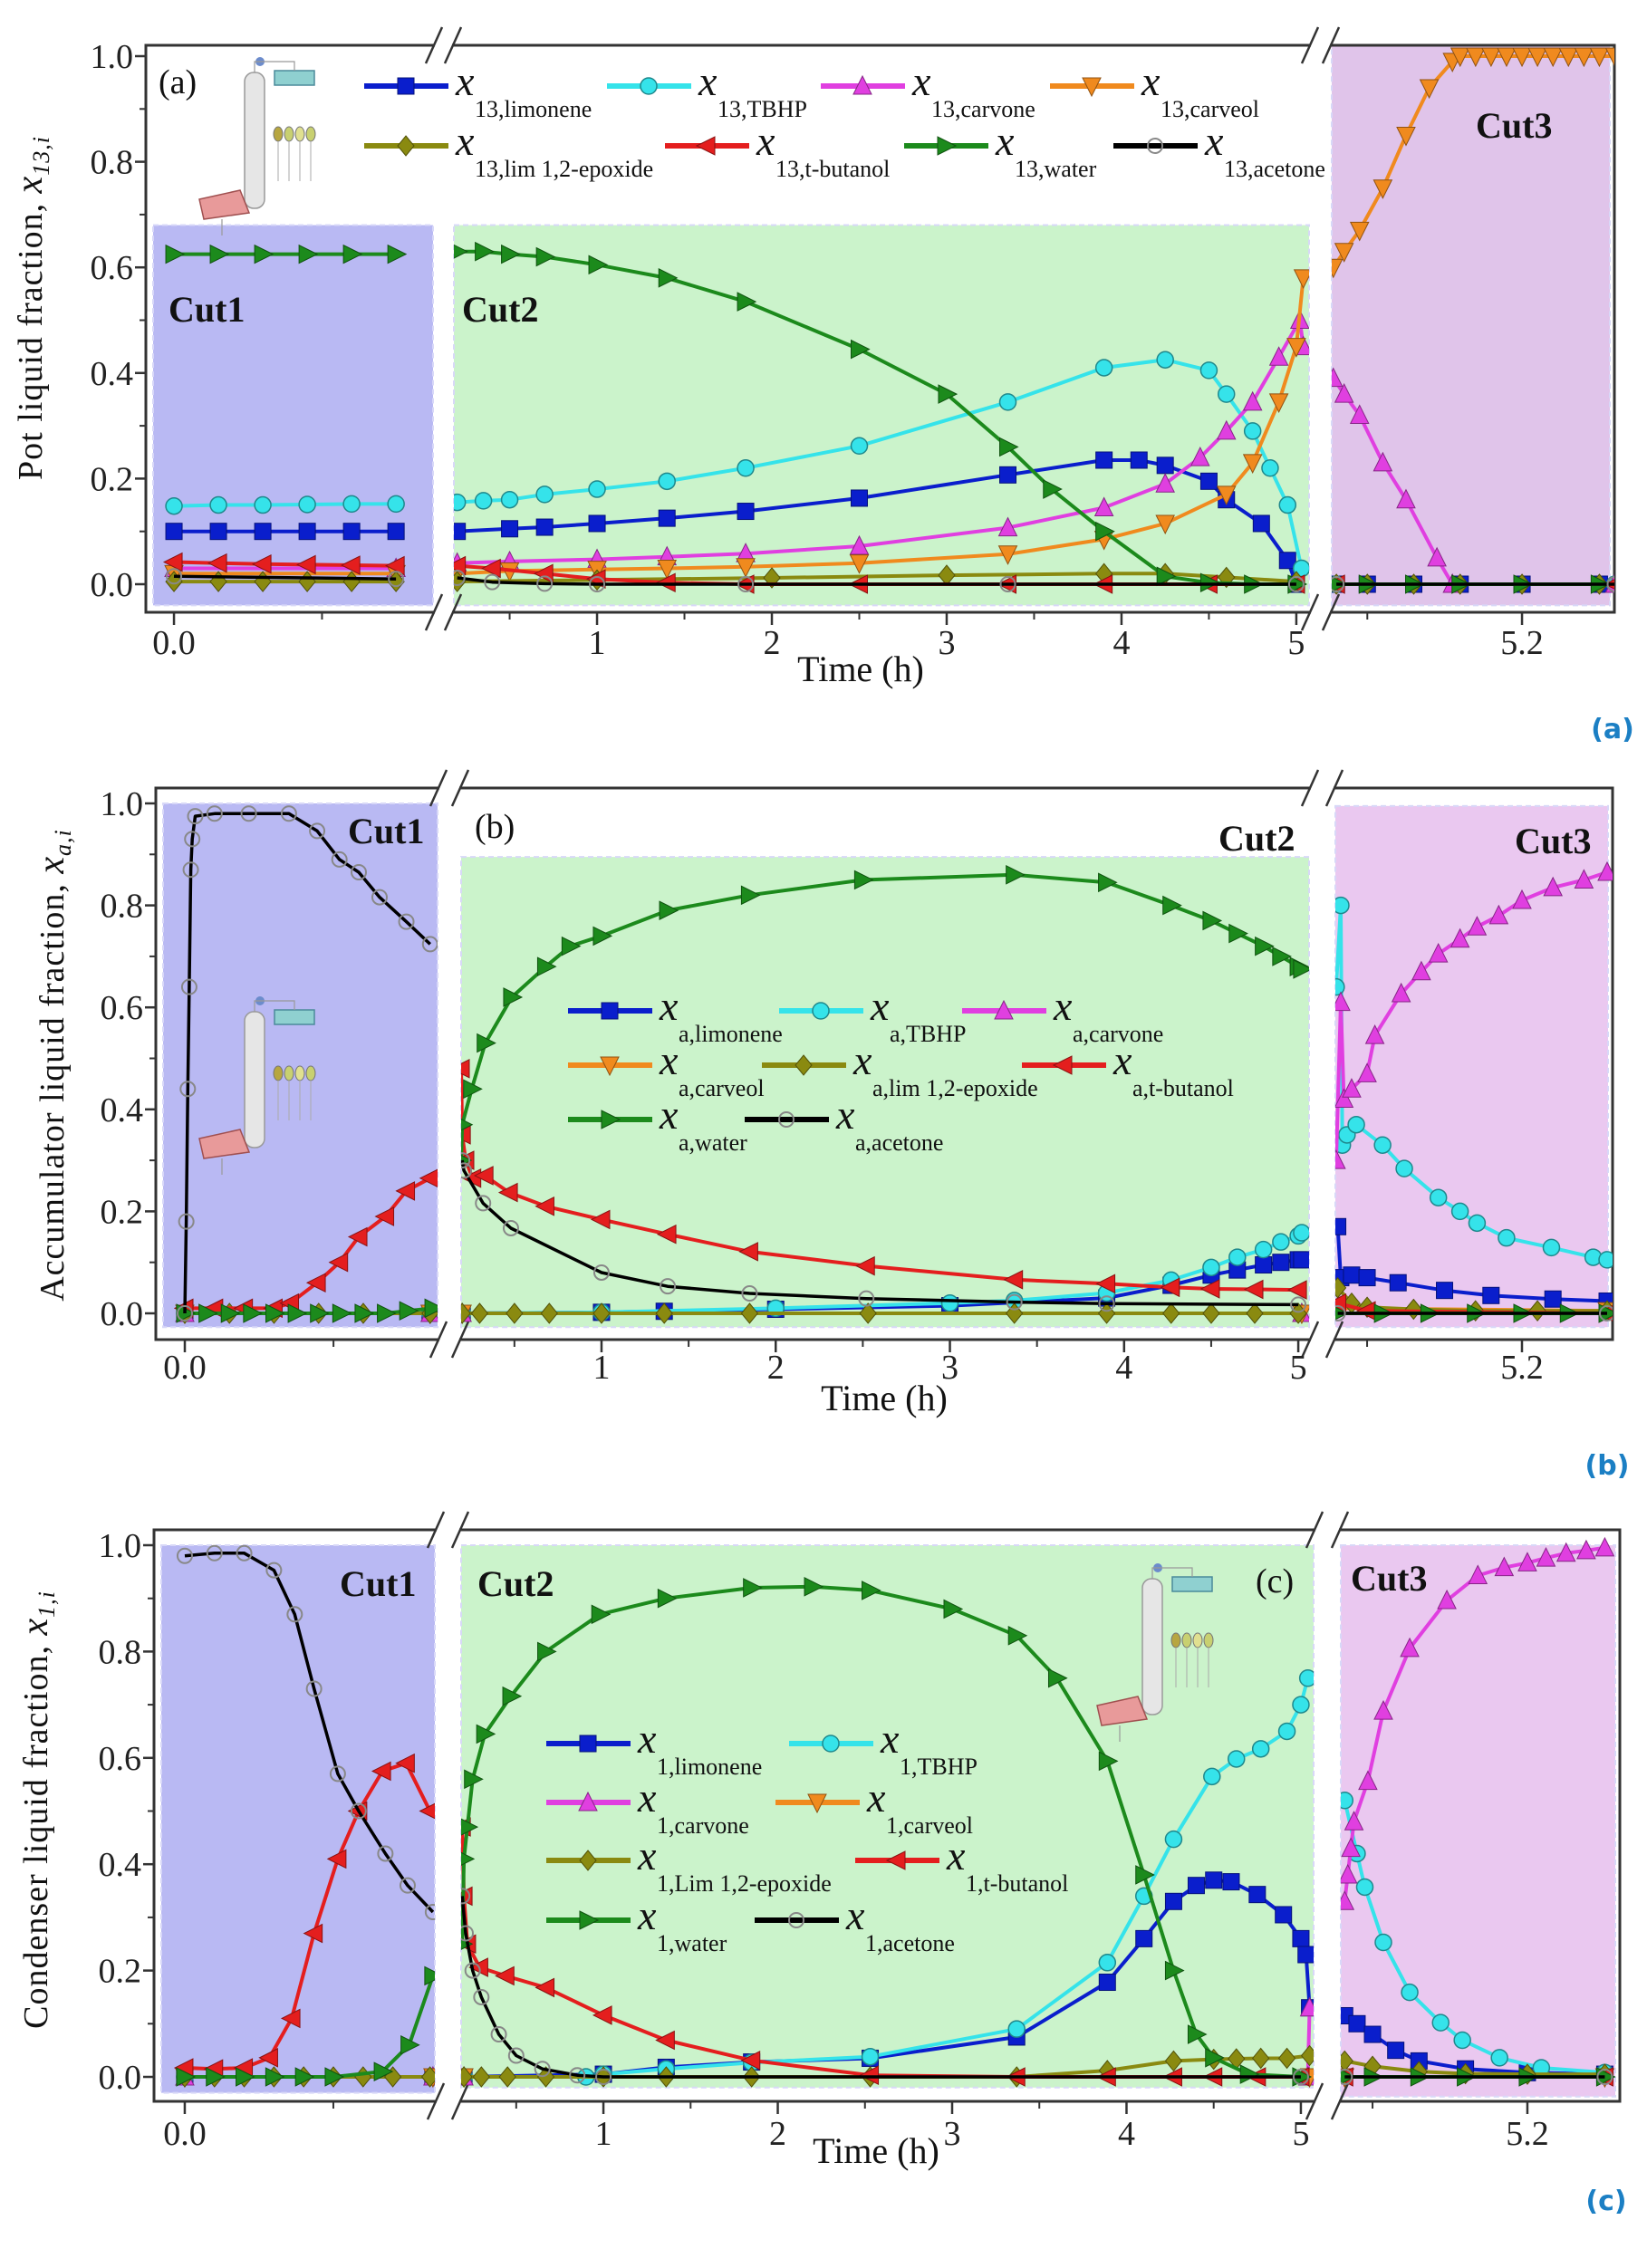 The height and width of the screenshot is (2268, 1647). Describe the element at coordinates (1210, 109) in the screenshot. I see `legend-label: 13,carveol` at that location.